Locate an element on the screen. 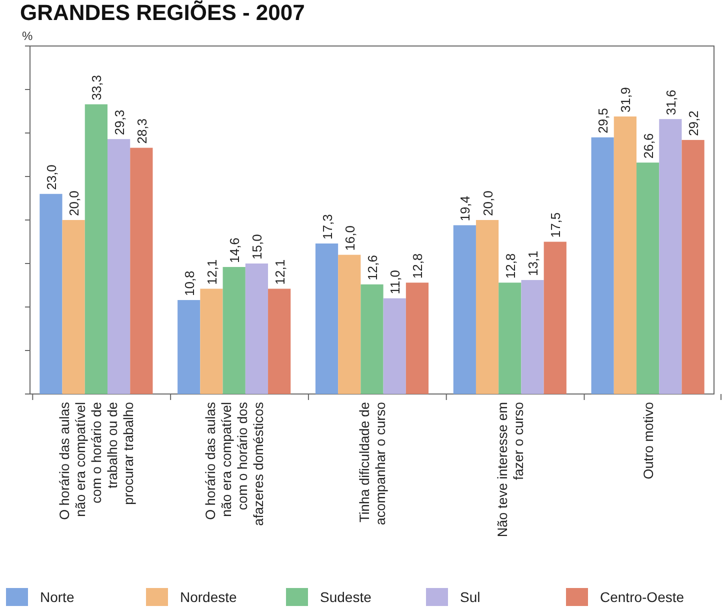 Image resolution: width=726 pixels, height=616 pixels. data-label: 29,5 is located at coordinates (603, 121).